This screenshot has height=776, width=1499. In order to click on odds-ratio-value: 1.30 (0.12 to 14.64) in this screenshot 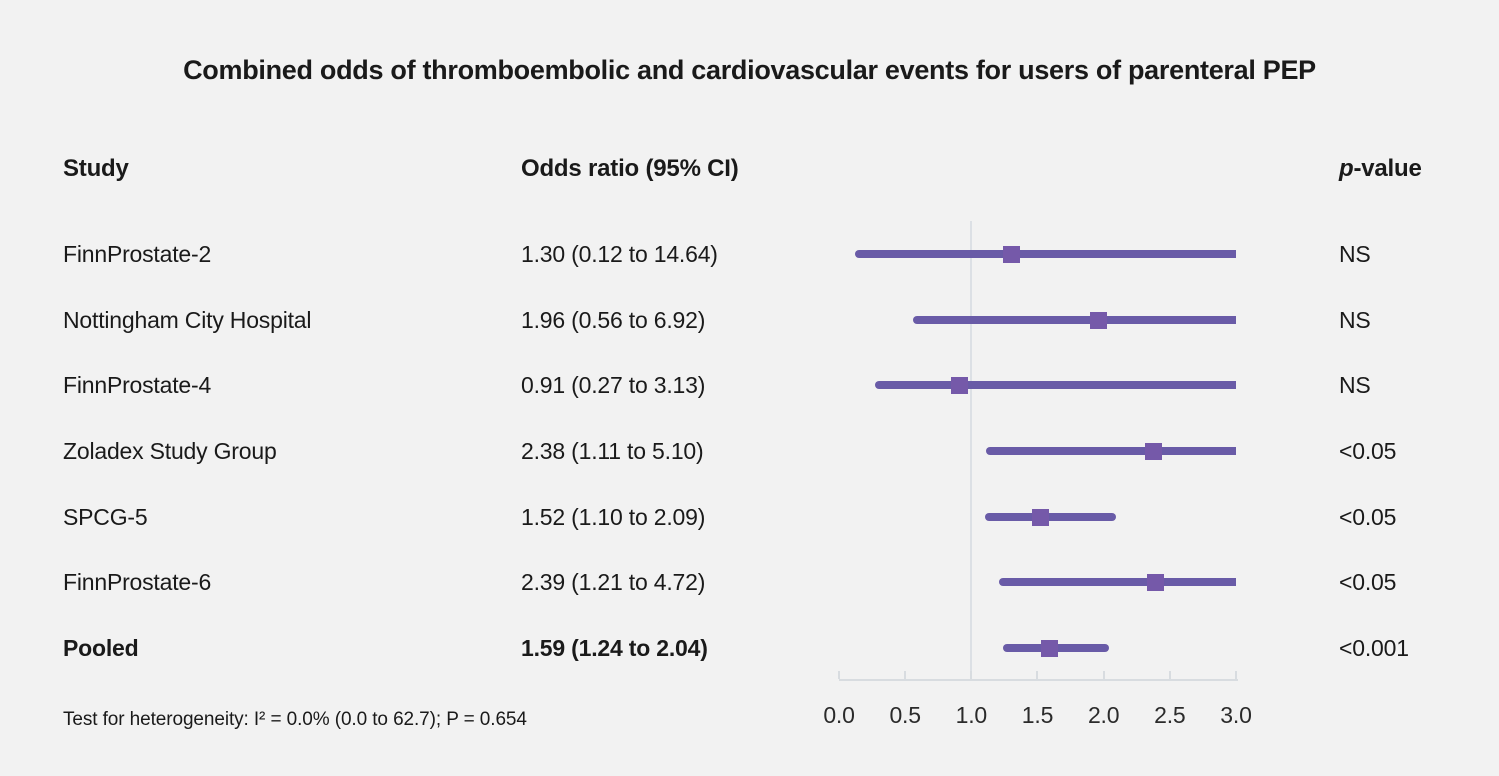, I will do `click(619, 254)`.